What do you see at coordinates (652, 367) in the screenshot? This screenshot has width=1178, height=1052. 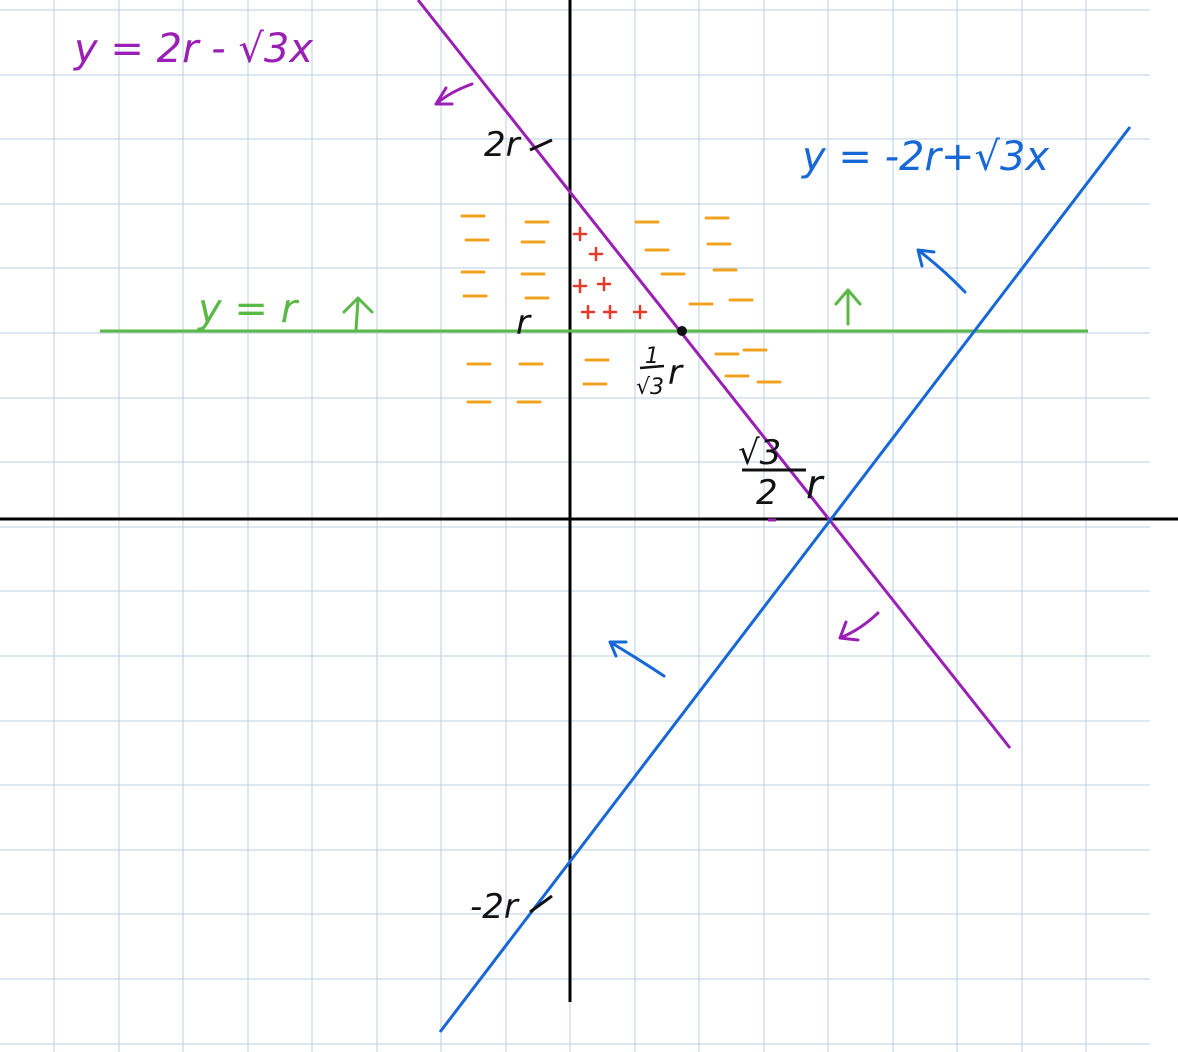 I see `fraction-bar-1-over-sqrt3` at bounding box center [652, 367].